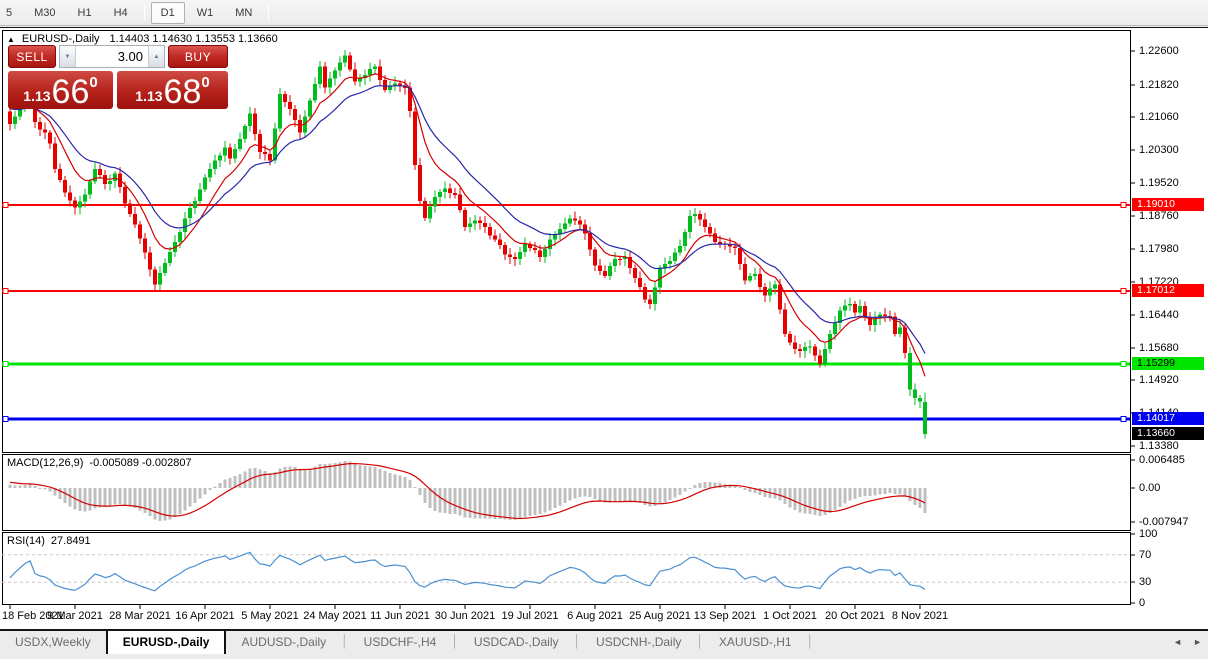 The height and width of the screenshot is (659, 1208). I want to click on timeframe-toolbar: 5 M30 H1 H4 D1 W1 MN, so click(604, 13).